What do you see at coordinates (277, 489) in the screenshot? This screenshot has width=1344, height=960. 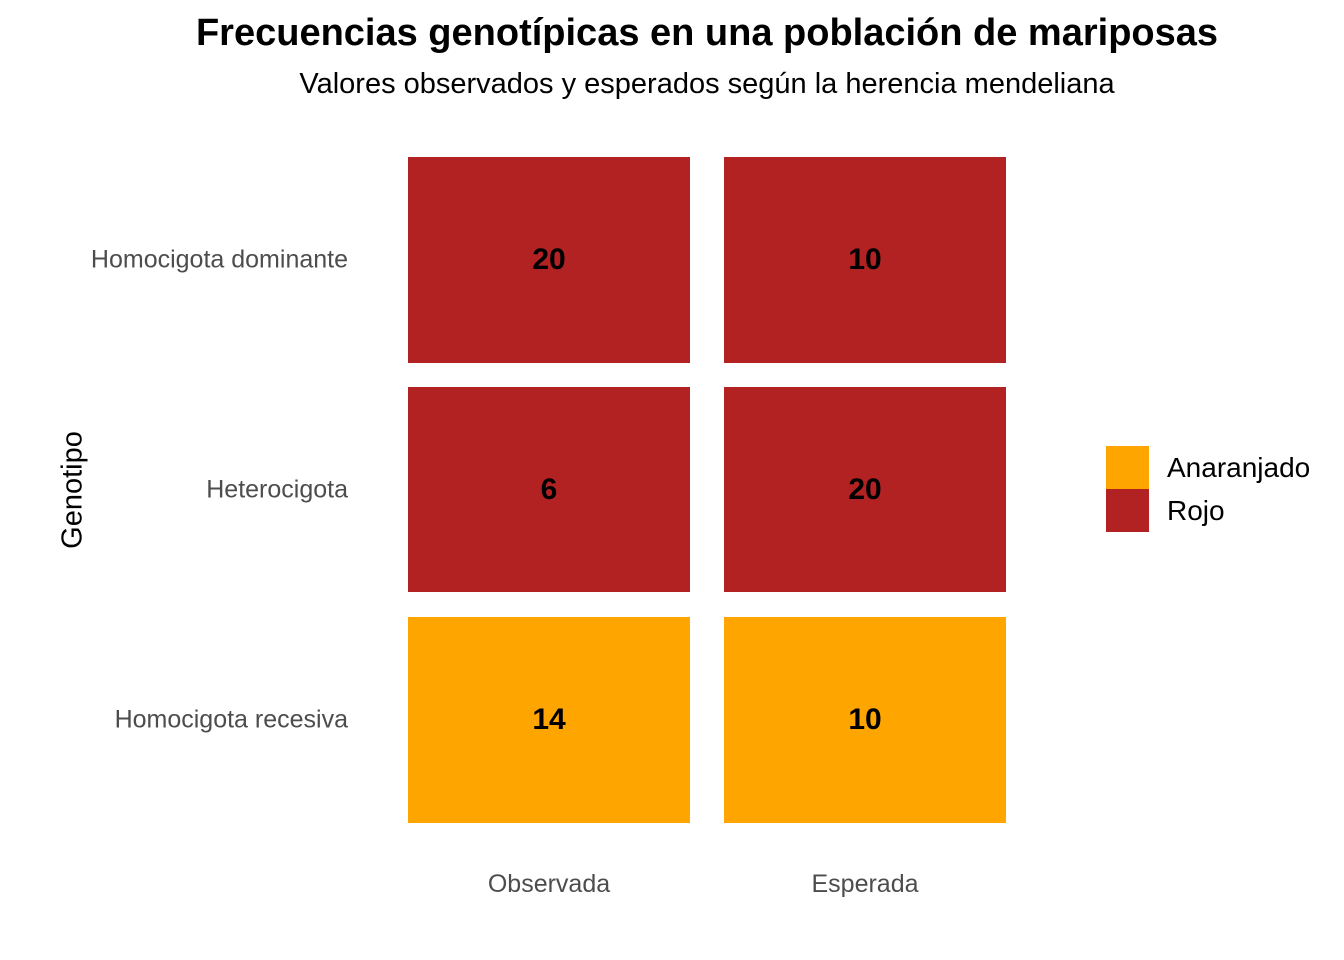 I see `y-tick-label-heterocigota: Heterocigota` at bounding box center [277, 489].